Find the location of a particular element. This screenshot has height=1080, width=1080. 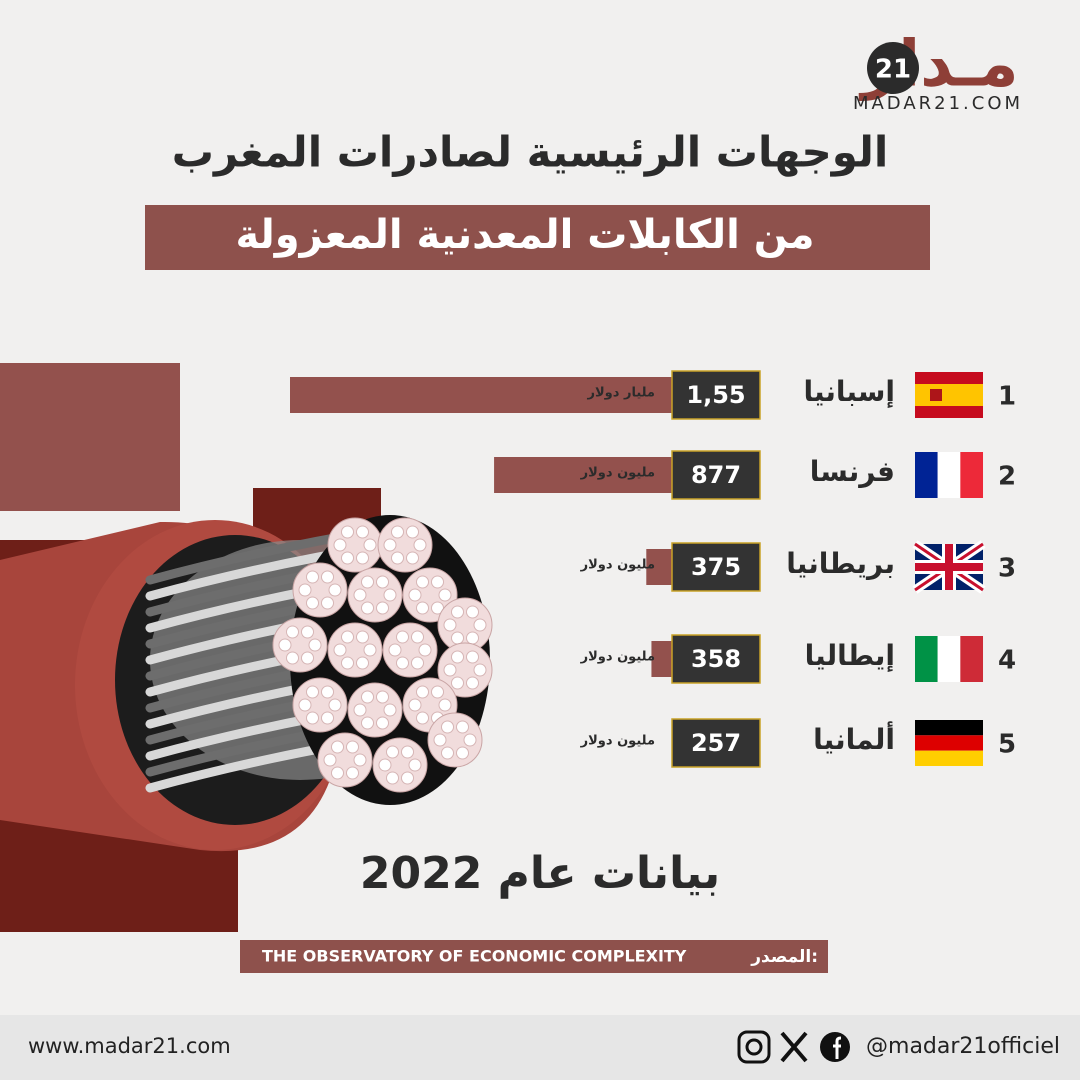

chart-subtitle: من الكابلات المعدنية المعزولة is located at coordinates (524, 235).